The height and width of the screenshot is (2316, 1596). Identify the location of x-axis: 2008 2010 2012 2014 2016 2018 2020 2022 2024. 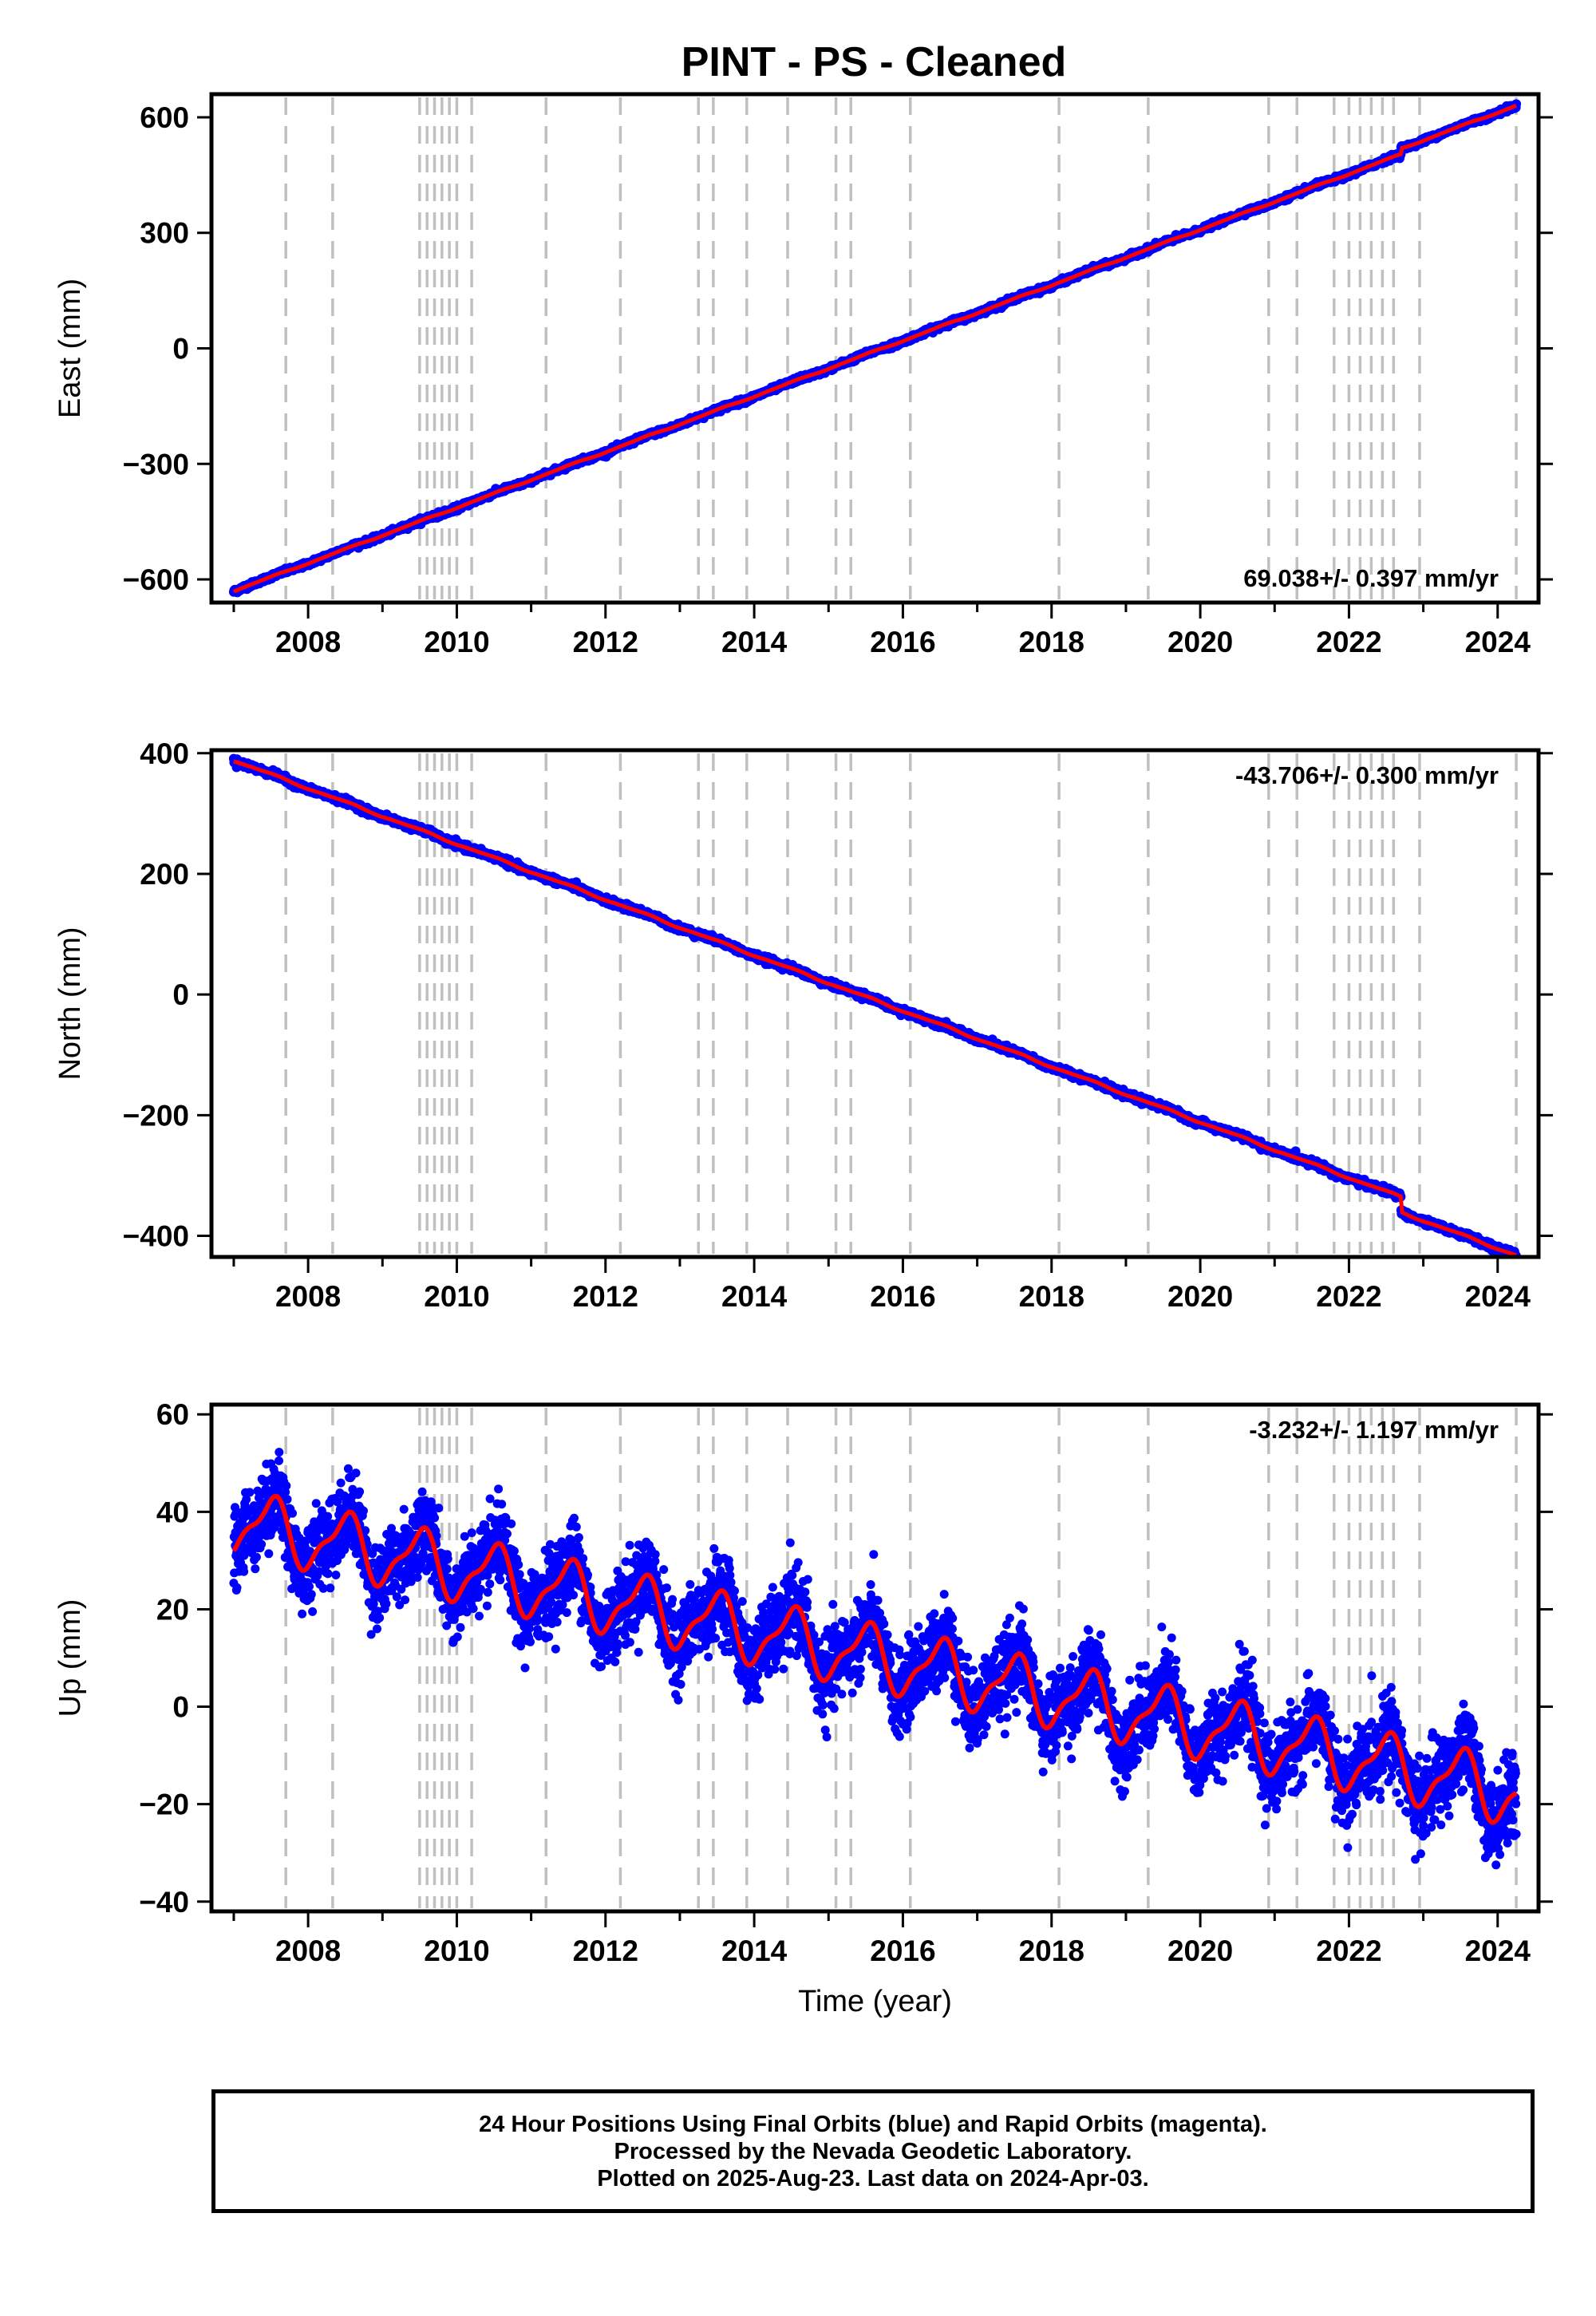
(881, 631).